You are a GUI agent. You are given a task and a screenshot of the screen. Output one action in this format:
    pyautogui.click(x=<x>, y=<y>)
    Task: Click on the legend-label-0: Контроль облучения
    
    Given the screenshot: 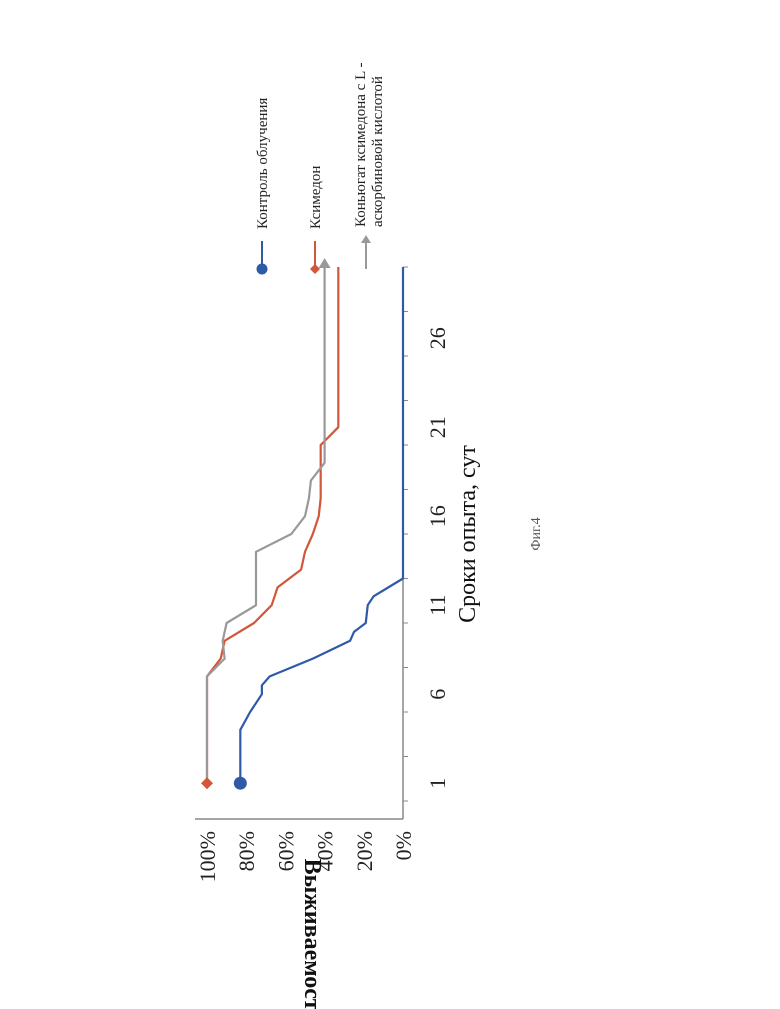 What is the action you would take?
    pyautogui.click(x=263, y=163)
    